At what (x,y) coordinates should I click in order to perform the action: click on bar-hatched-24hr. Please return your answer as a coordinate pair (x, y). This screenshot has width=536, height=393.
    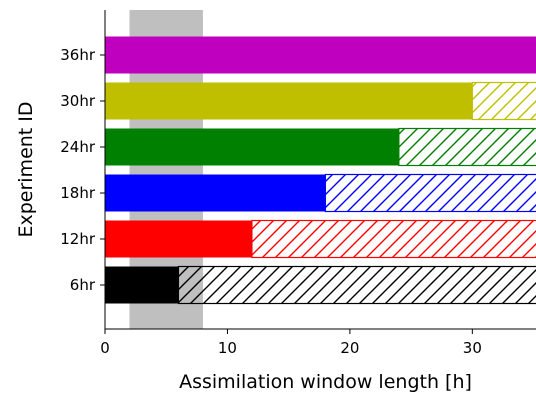
    Looking at the image, I should click on (467, 147).